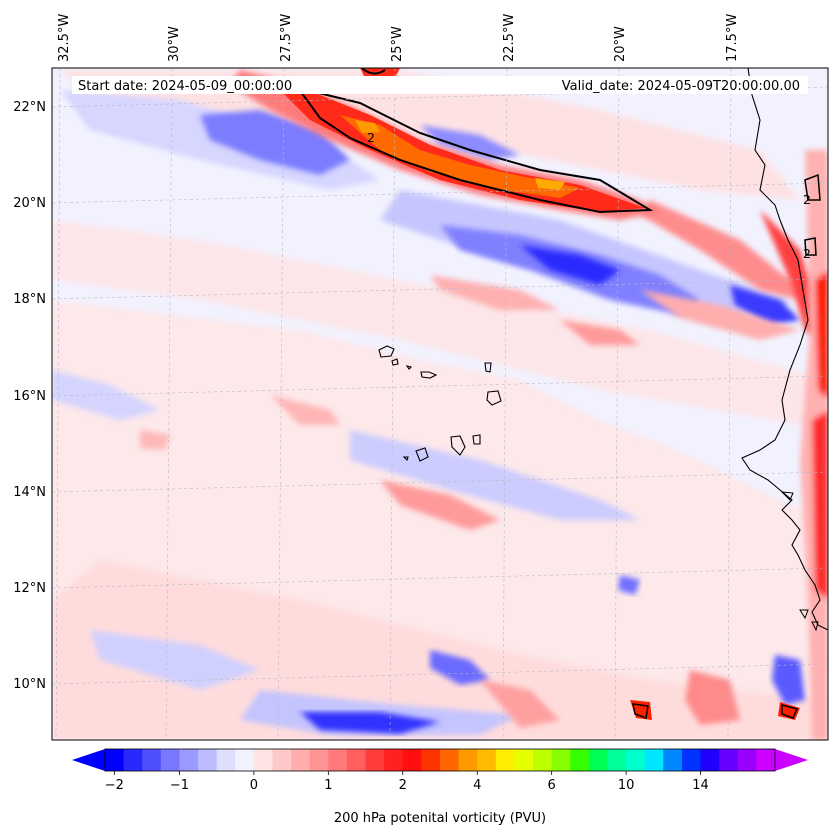 The image size is (837, 836). Describe the element at coordinates (440, 85) in the screenshot. I see `header-strip` at that location.